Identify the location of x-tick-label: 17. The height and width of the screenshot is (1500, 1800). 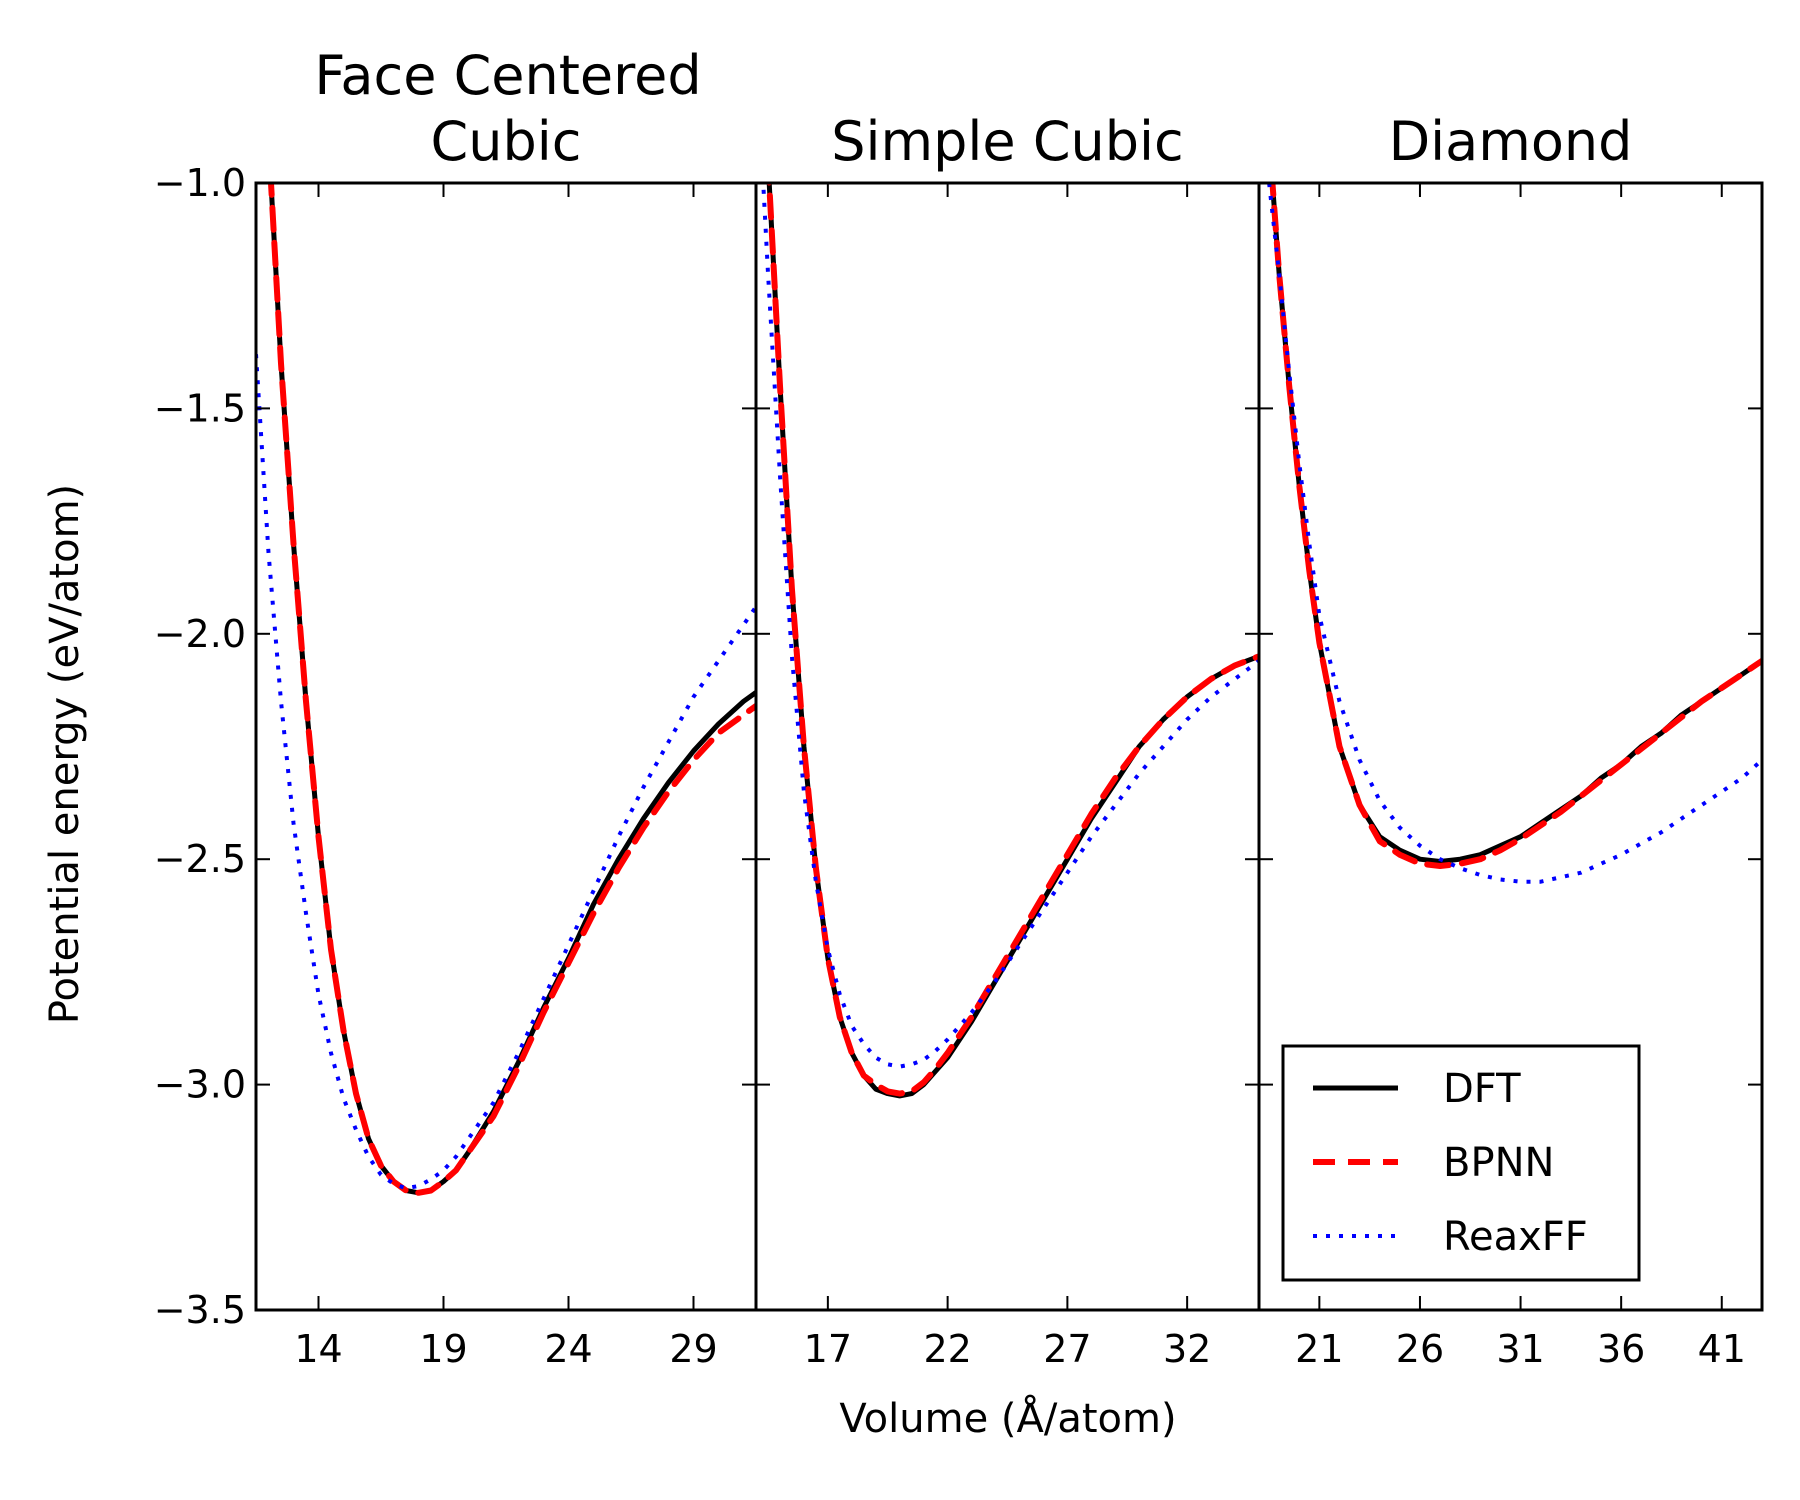
(828, 1349).